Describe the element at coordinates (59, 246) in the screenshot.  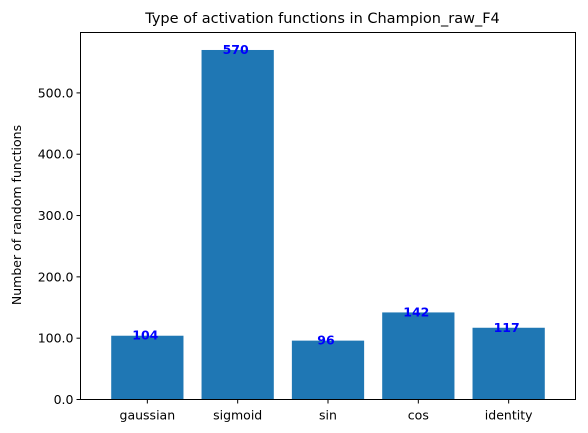
I see `y-axis-ticks: 0.0 100.0 200.0 300.0 400.0 500.0` at that location.